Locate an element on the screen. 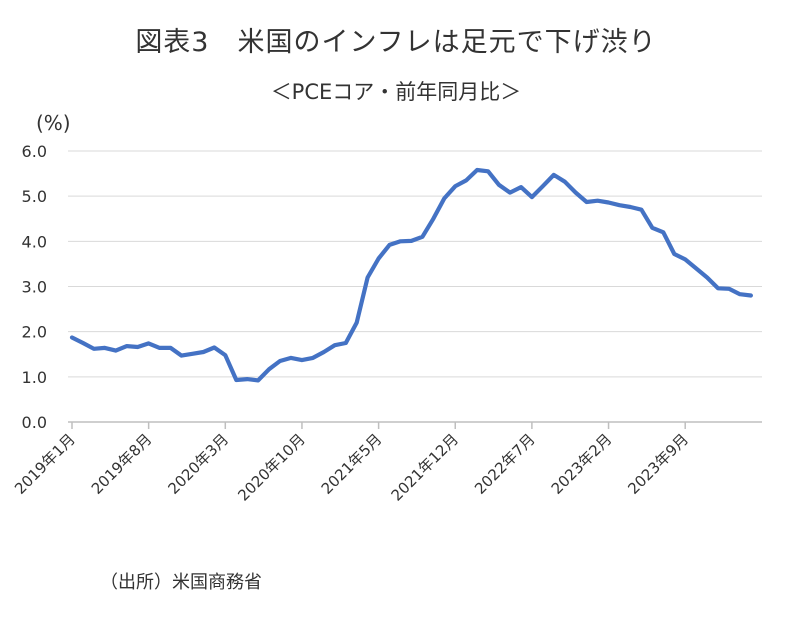  chart-title: 図表3 米国のインフレは足元で下げ渋り is located at coordinates (396, 42).